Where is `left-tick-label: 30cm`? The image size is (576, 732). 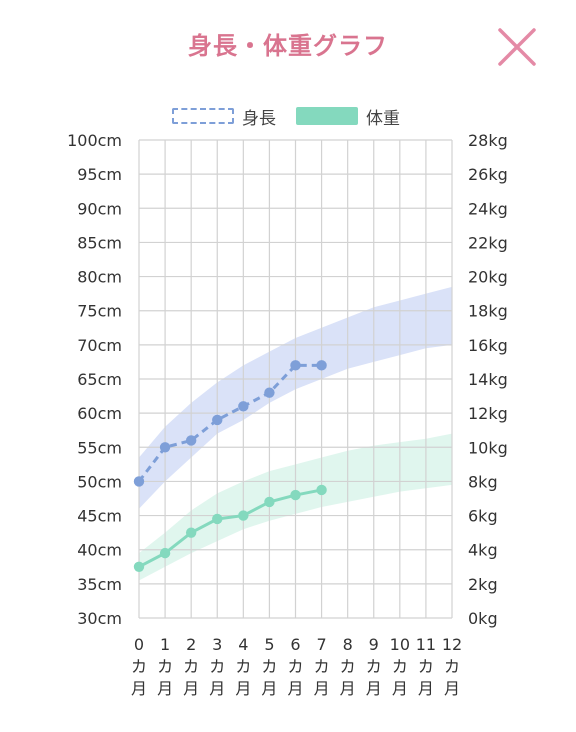 left-tick-label: 30cm is located at coordinates (99, 618).